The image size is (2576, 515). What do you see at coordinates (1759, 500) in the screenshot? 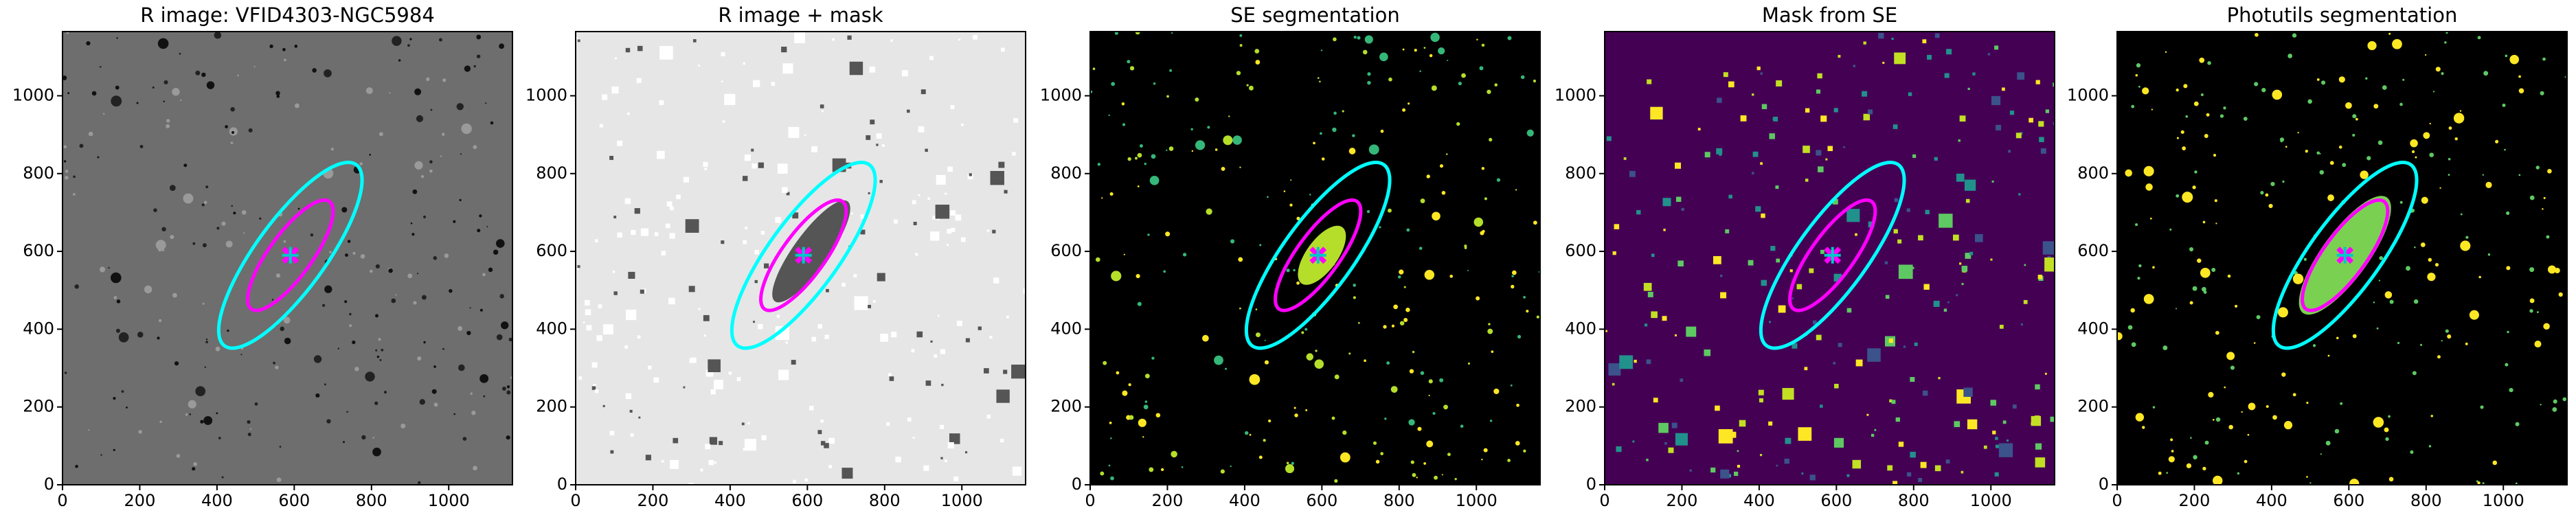
I see `x-tick-label: 400` at bounding box center [1759, 500].